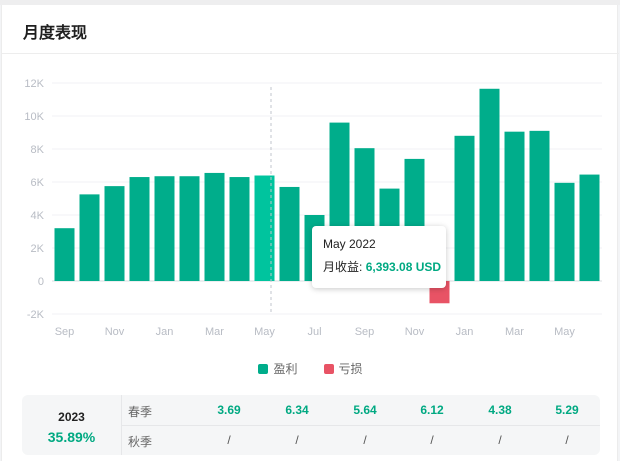 The height and width of the screenshot is (461, 620). What do you see at coordinates (140, 442) in the screenshot?
I see `summary-row-label: 秋季` at bounding box center [140, 442].